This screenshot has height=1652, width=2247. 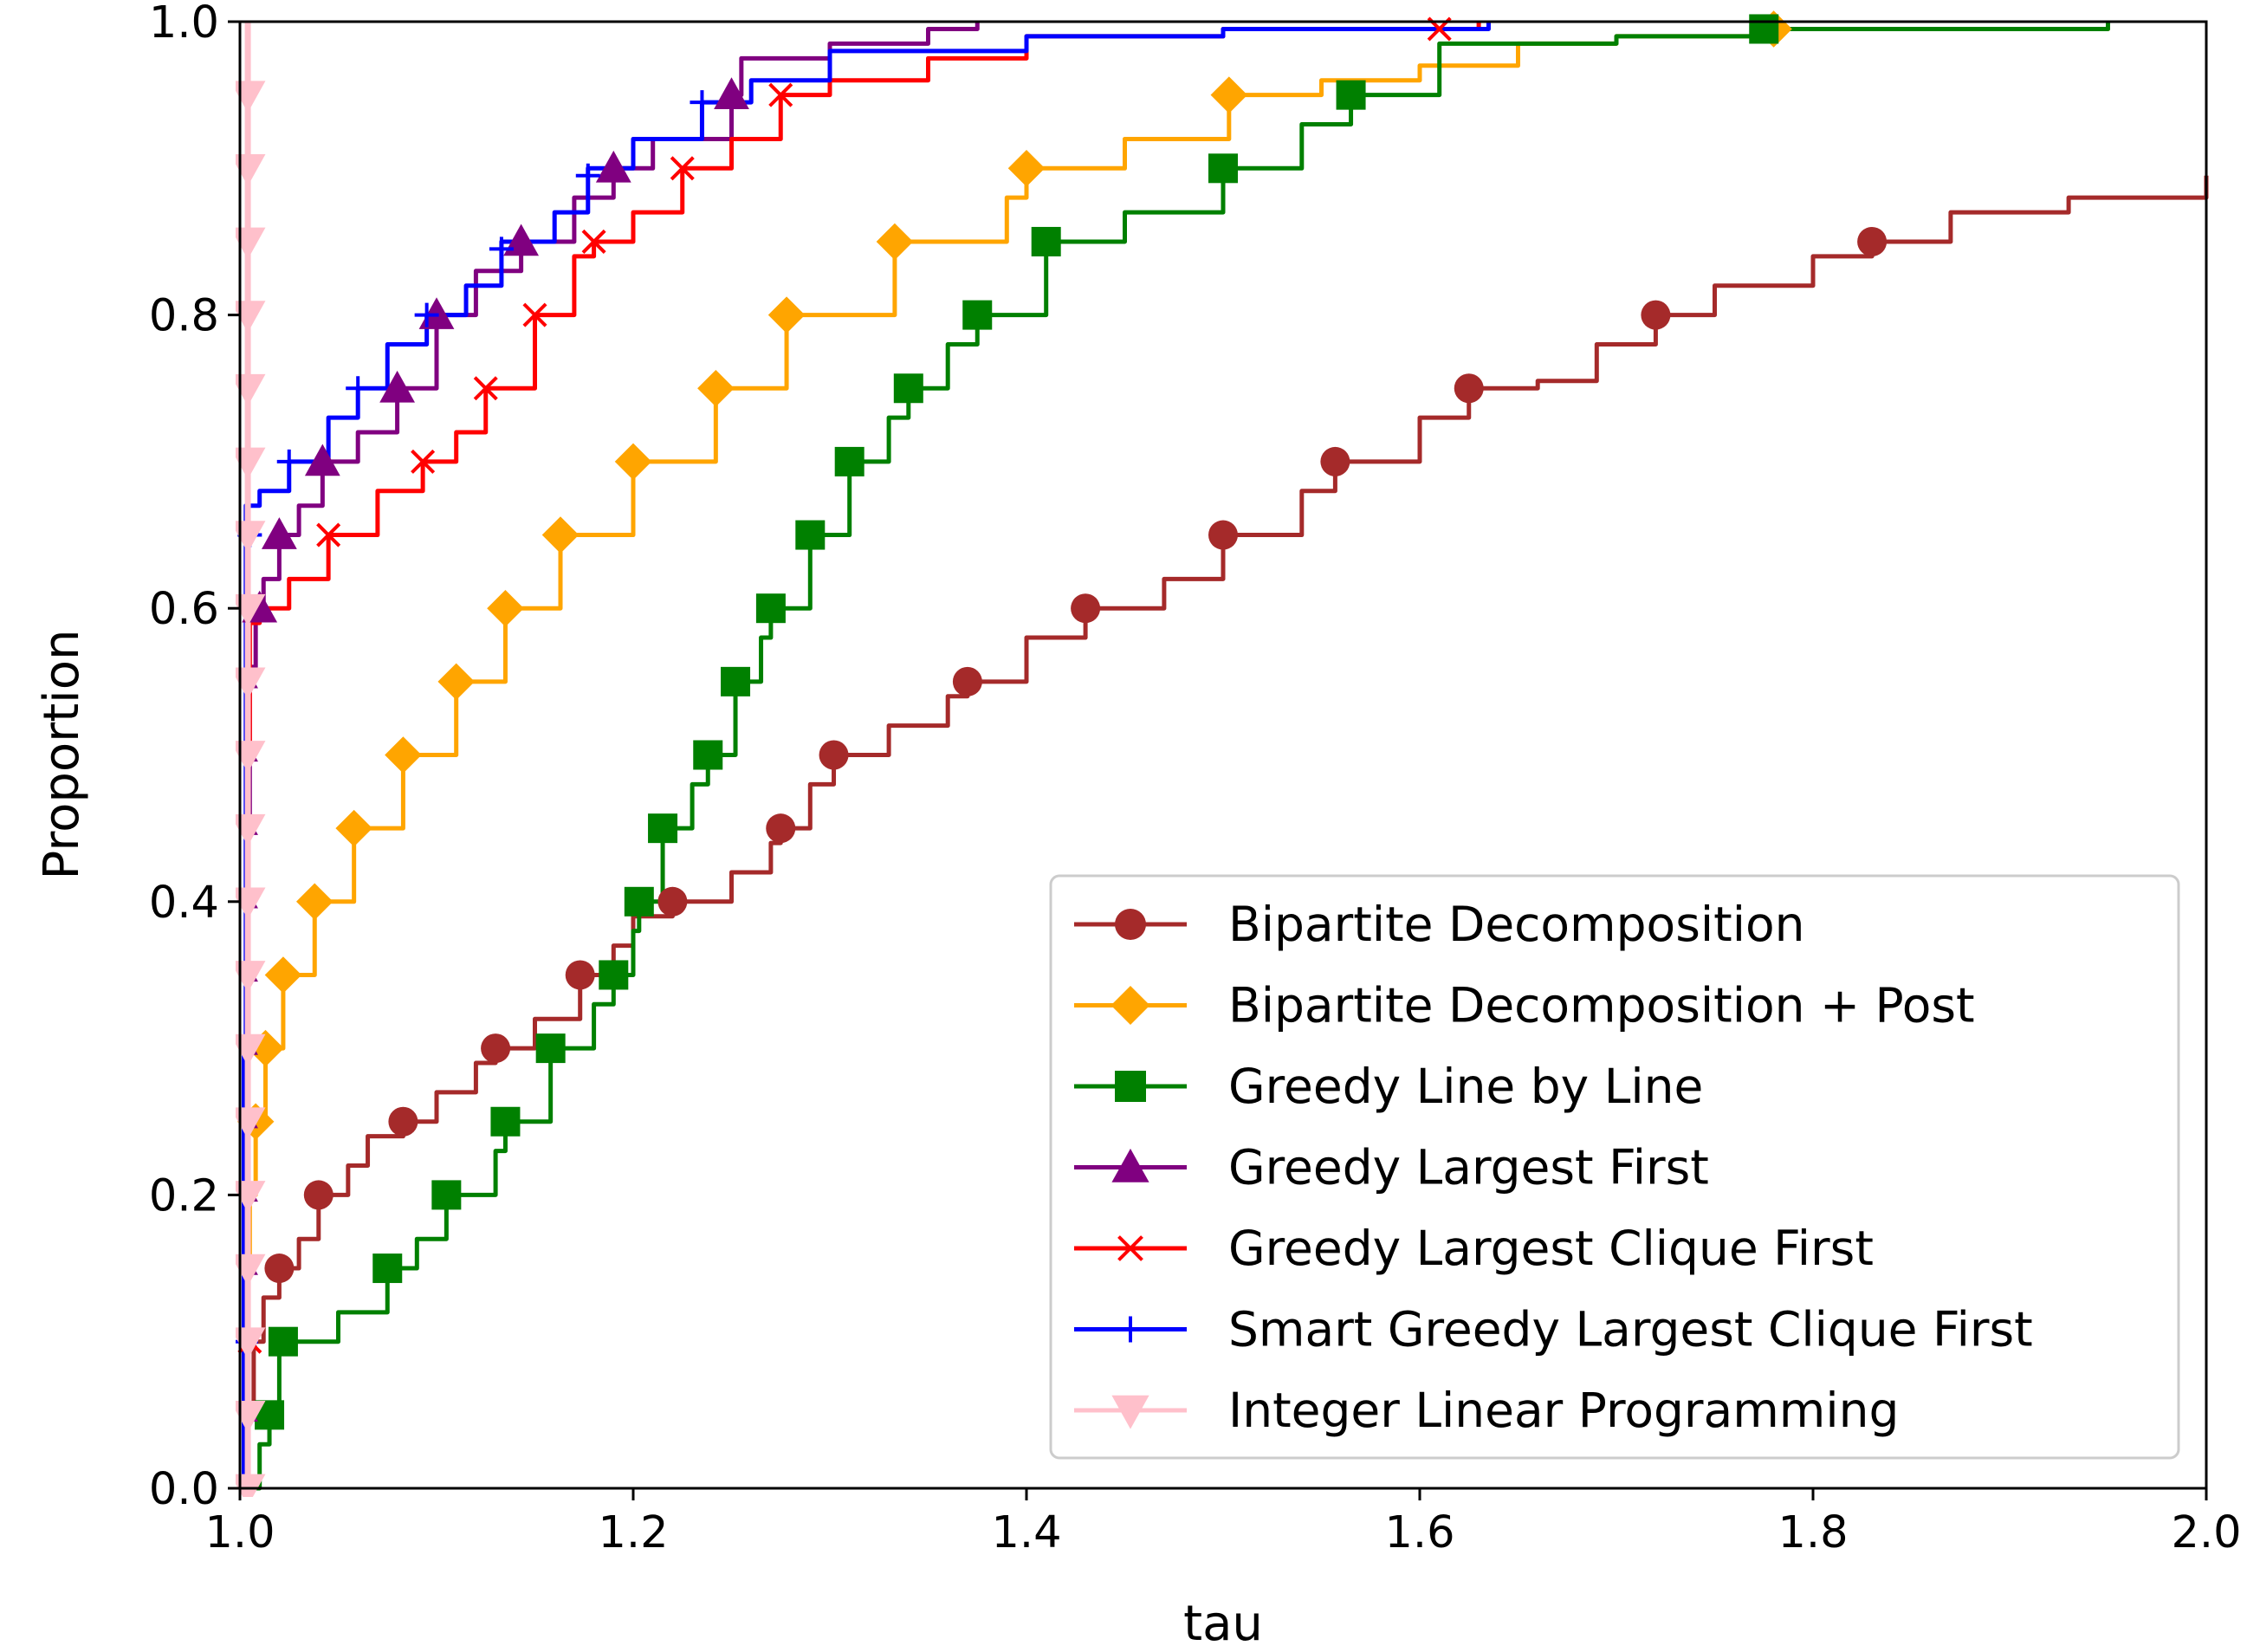 I want to click on x-tick-label: 2.0, so click(x=2206, y=1532).